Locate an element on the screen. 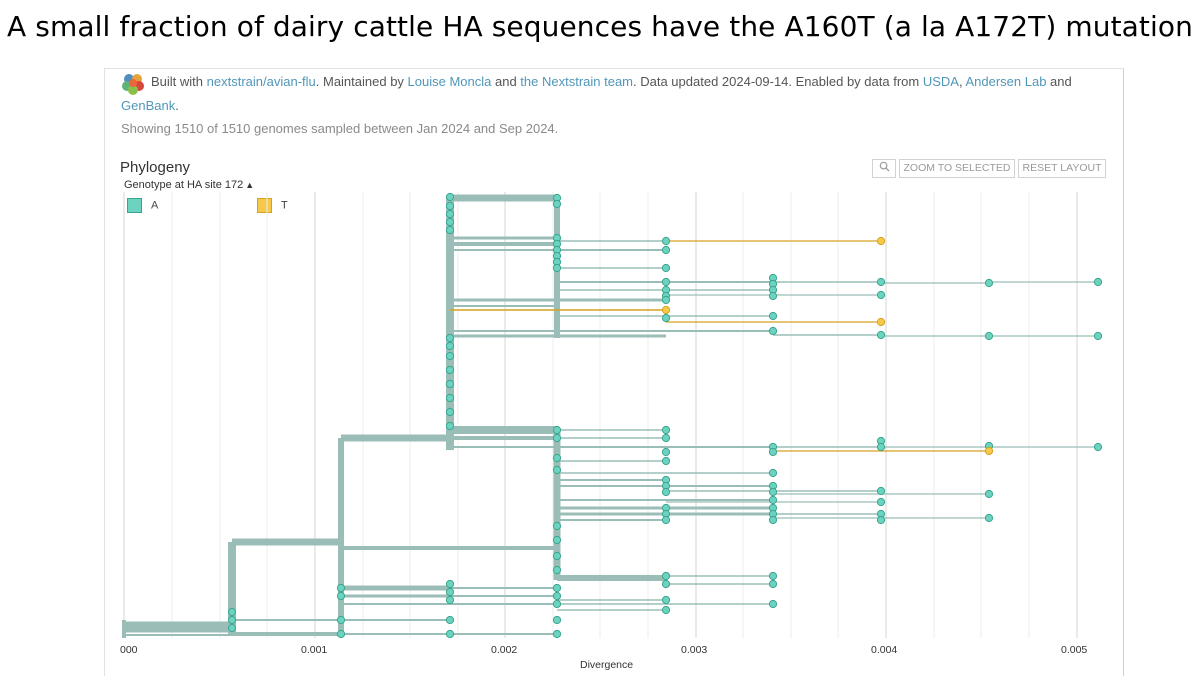  source-link-genbank: GenBank is located at coordinates (148, 105).